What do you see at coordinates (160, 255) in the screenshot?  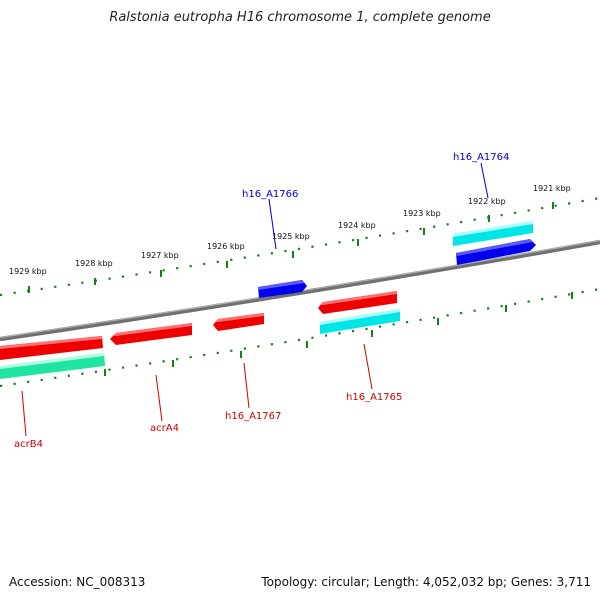 I see `tick-label-1927: 1927 kbp` at bounding box center [160, 255].